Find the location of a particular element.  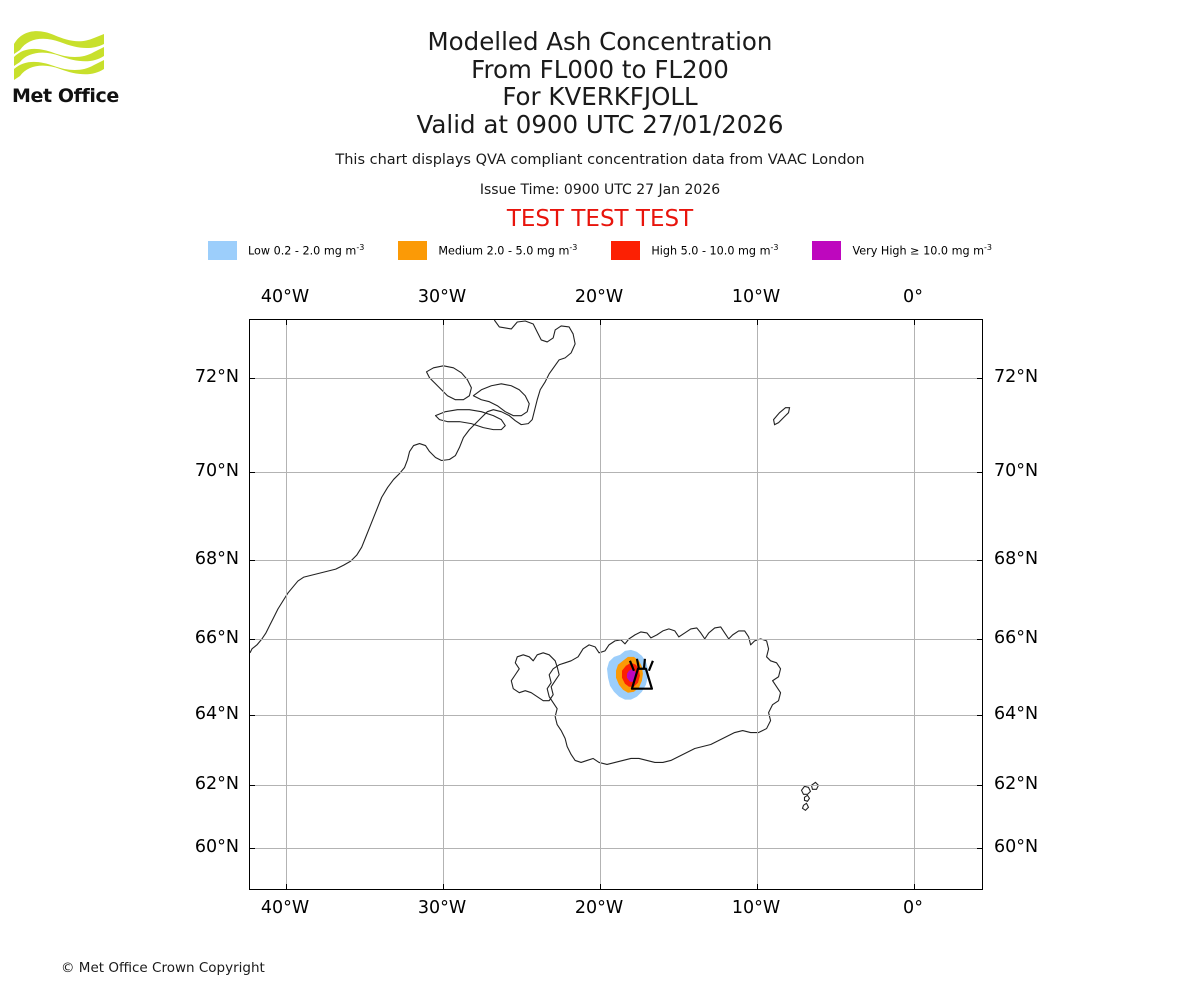

lon-label-top-30°W: 30°W is located at coordinates (442, 297).